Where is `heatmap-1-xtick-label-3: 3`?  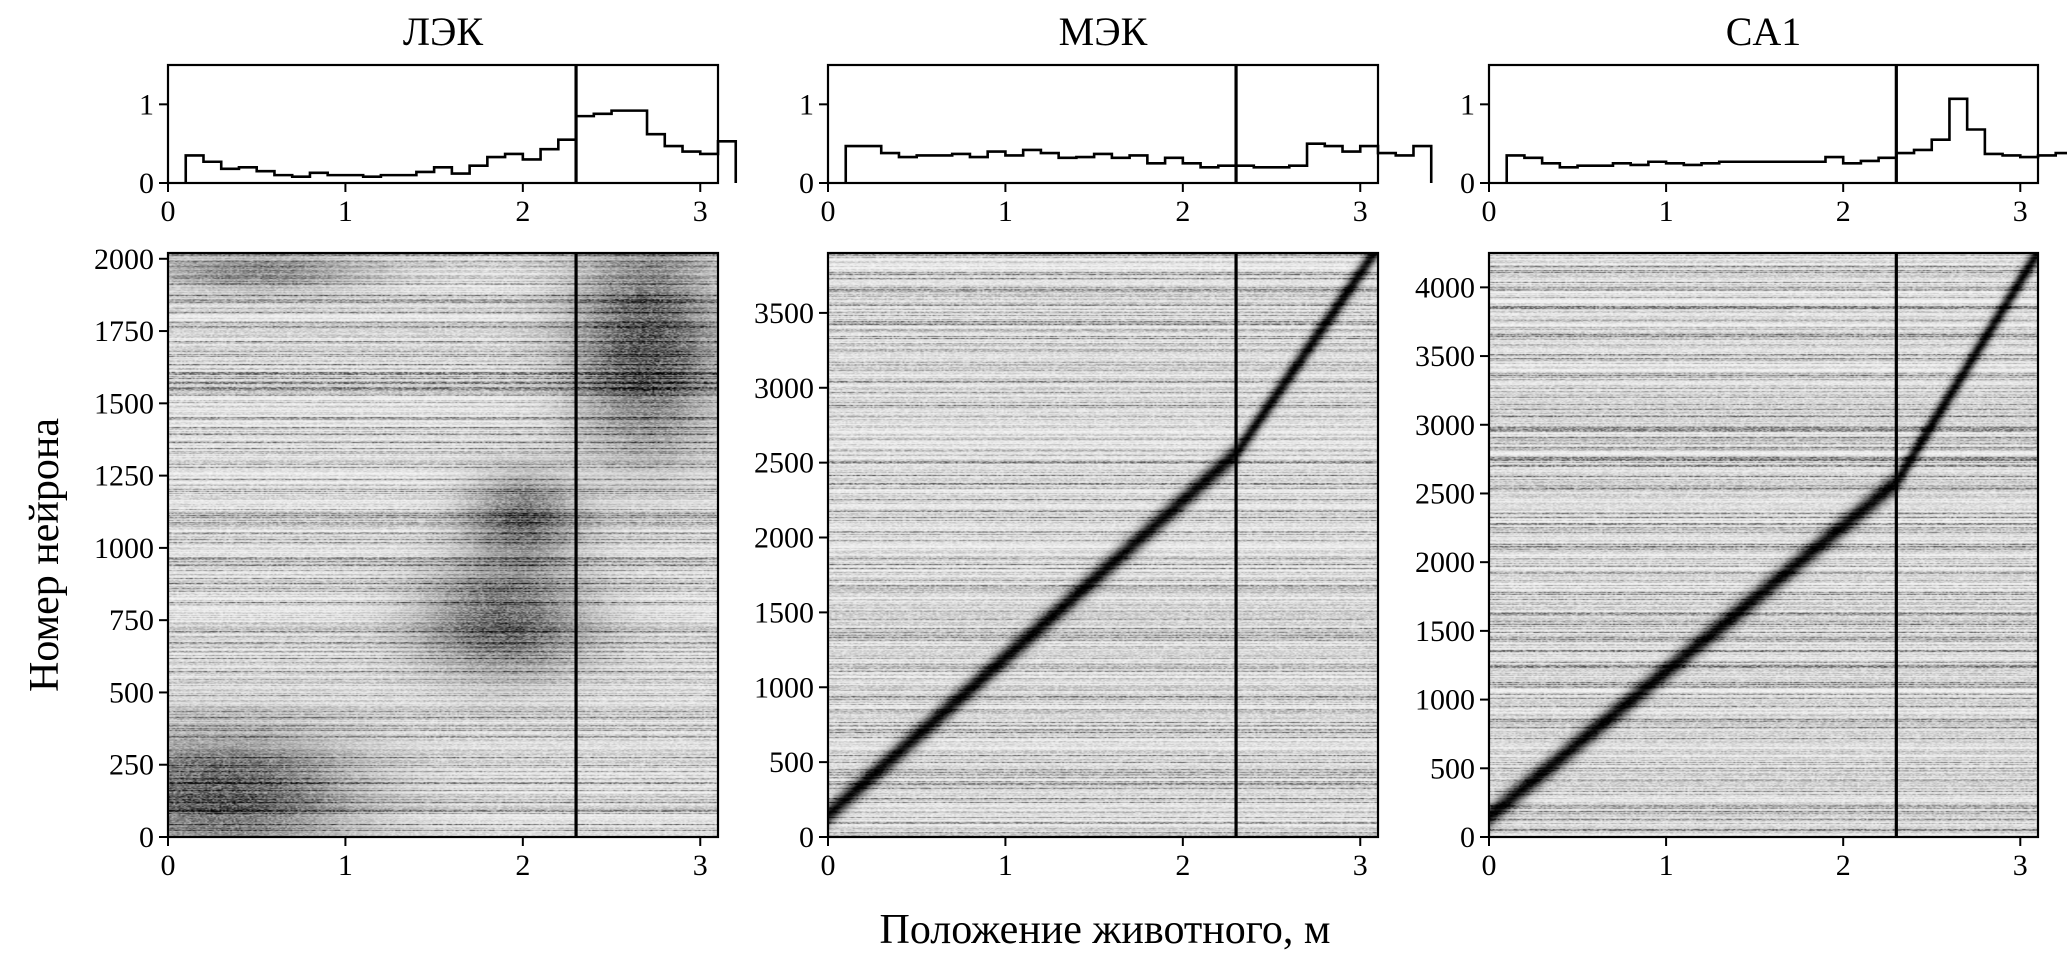
heatmap-1-xtick-label-3: 3 is located at coordinates (700, 865).